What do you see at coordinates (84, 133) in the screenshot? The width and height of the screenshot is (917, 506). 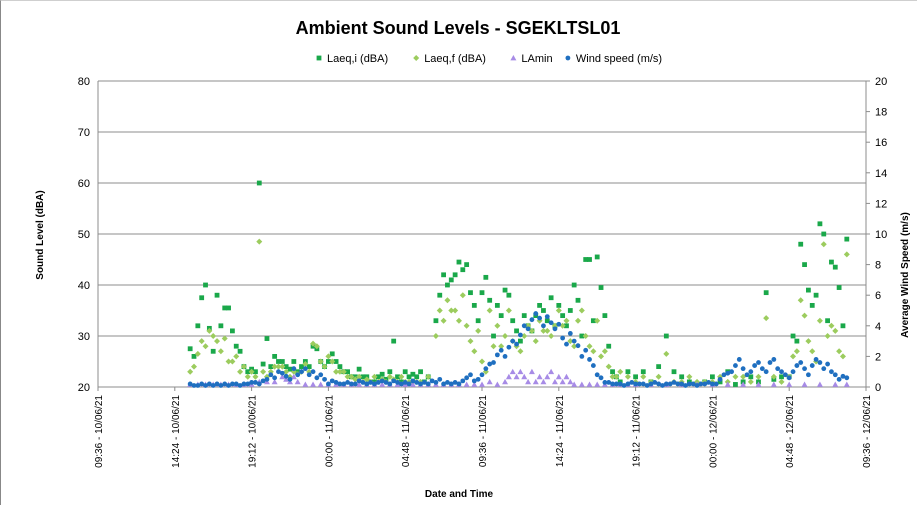 I see `y-tick-label-left: 70` at bounding box center [84, 133].